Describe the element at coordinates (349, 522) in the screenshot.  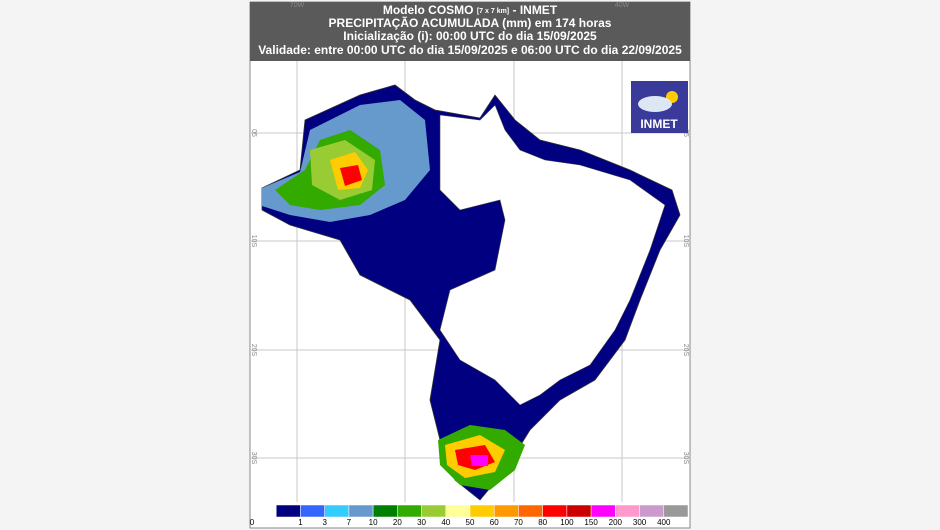
I see `legend-label: 7` at that location.